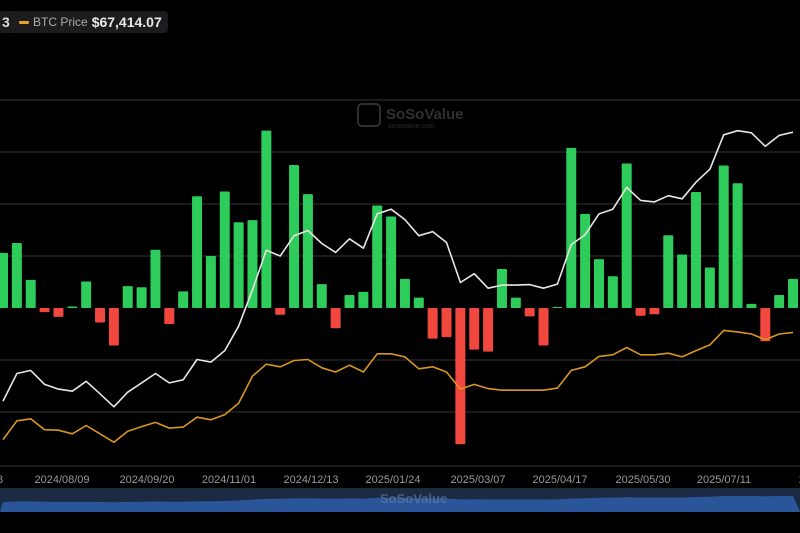  I want to click on x-tick-label: 2024/09/20, so click(146, 480).